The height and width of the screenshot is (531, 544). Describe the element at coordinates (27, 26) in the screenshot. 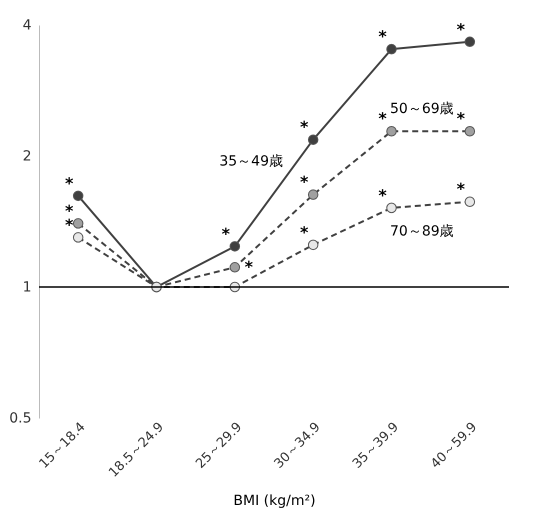

I see `y-tick-label: 4` at that location.